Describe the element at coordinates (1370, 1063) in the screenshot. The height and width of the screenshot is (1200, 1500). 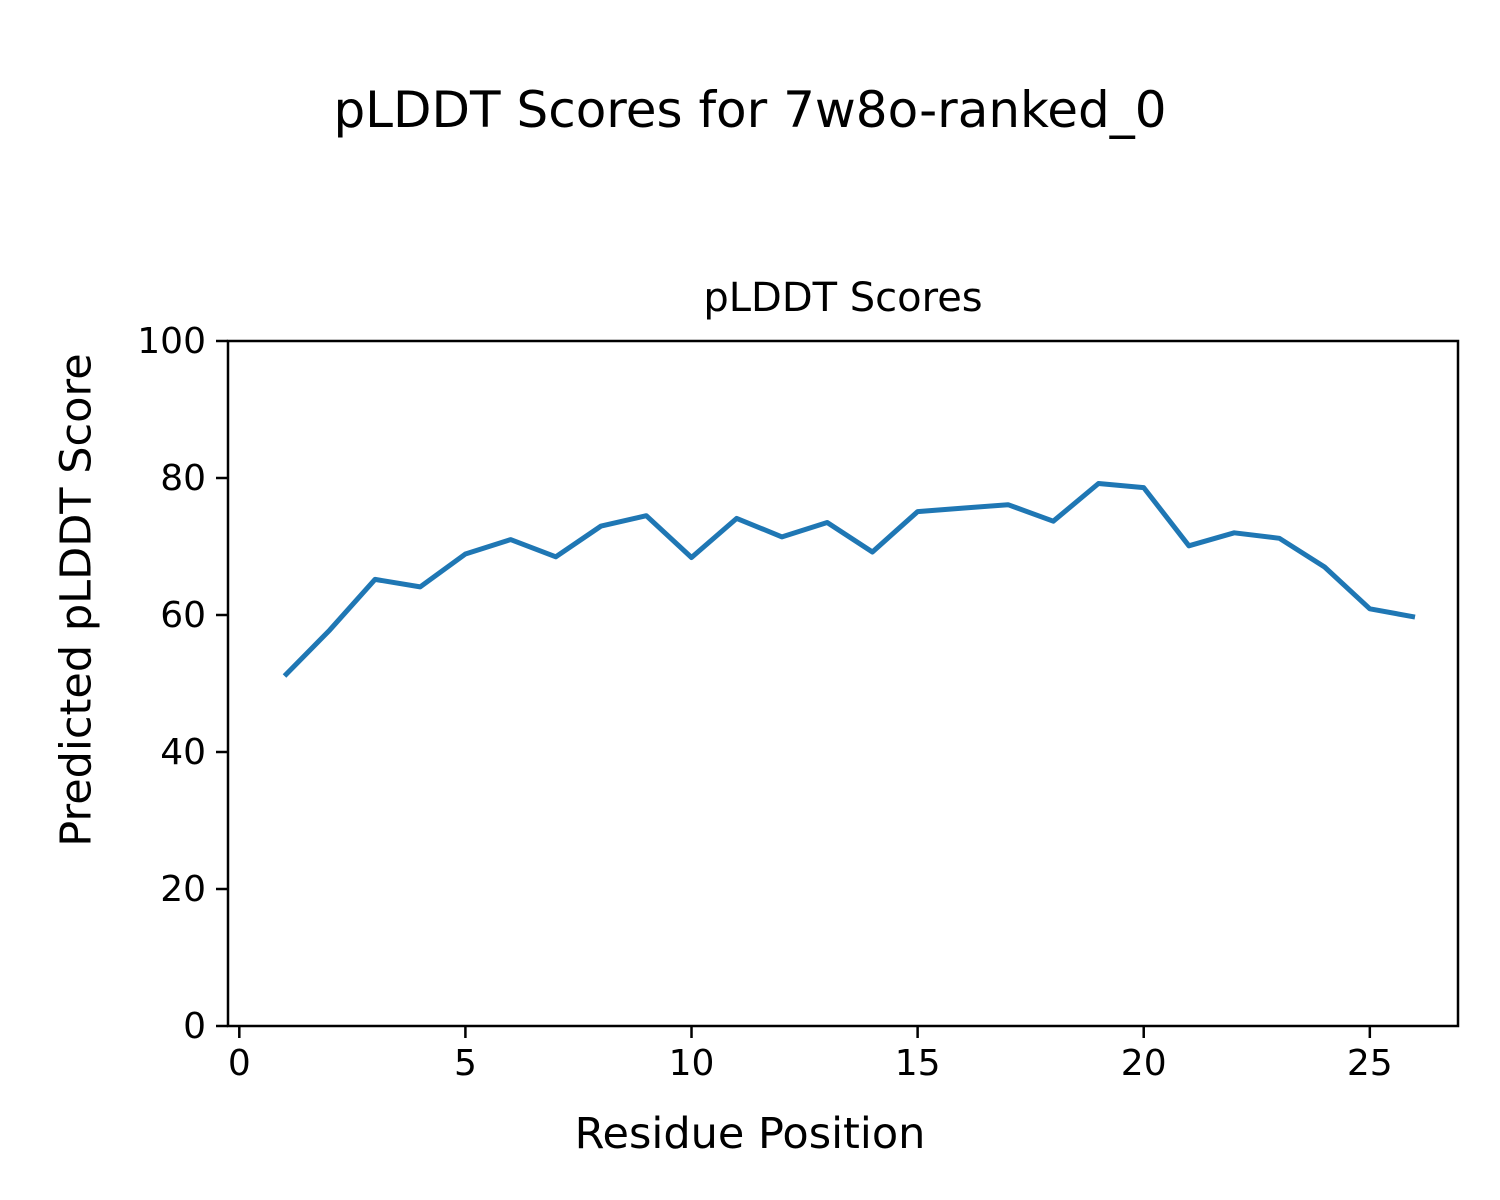
I see `x-tick-label: 25` at that location.